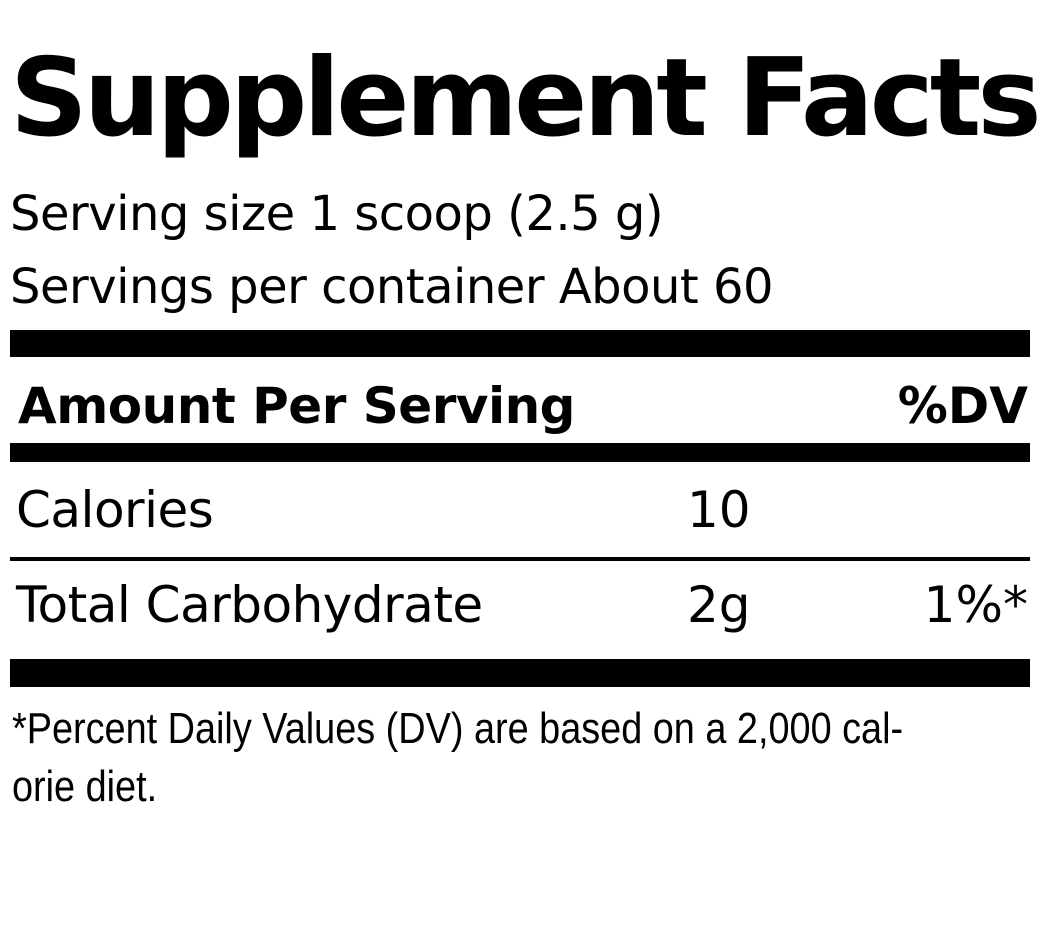 The image size is (1042, 935). Describe the element at coordinates (85, 786) in the screenshot. I see `footnote-line-2: orie diet.` at that location.